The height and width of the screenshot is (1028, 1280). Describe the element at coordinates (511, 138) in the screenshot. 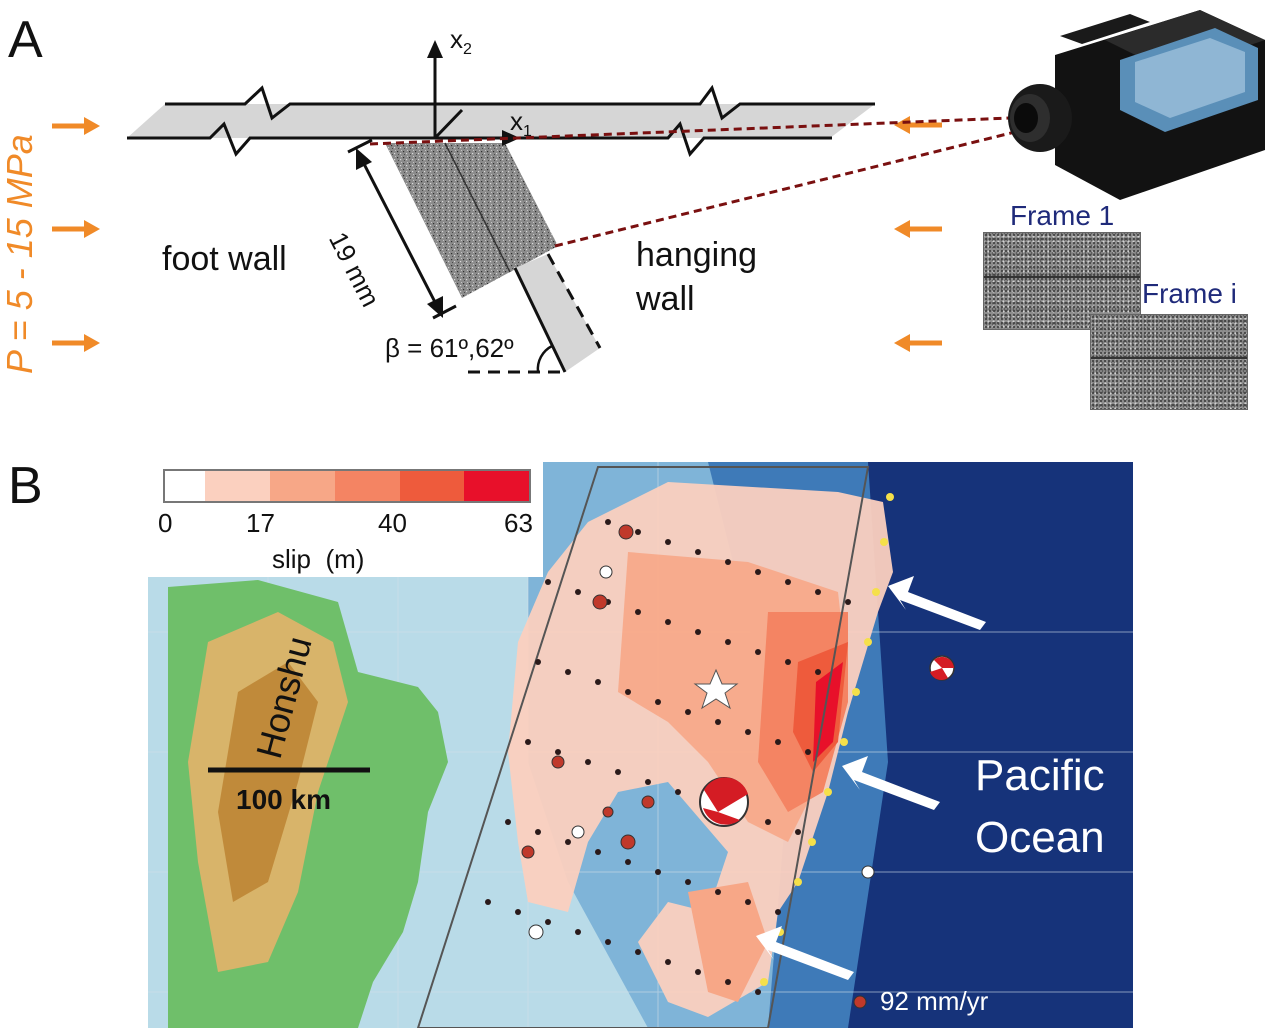

I see `x1-arrowhead` at that location.